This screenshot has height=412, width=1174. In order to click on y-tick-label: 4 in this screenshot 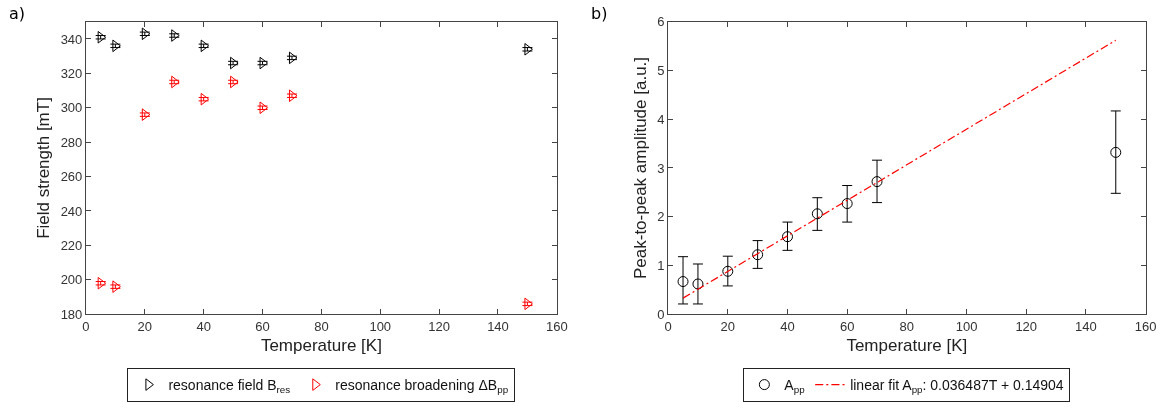, I will do `click(661, 119)`.